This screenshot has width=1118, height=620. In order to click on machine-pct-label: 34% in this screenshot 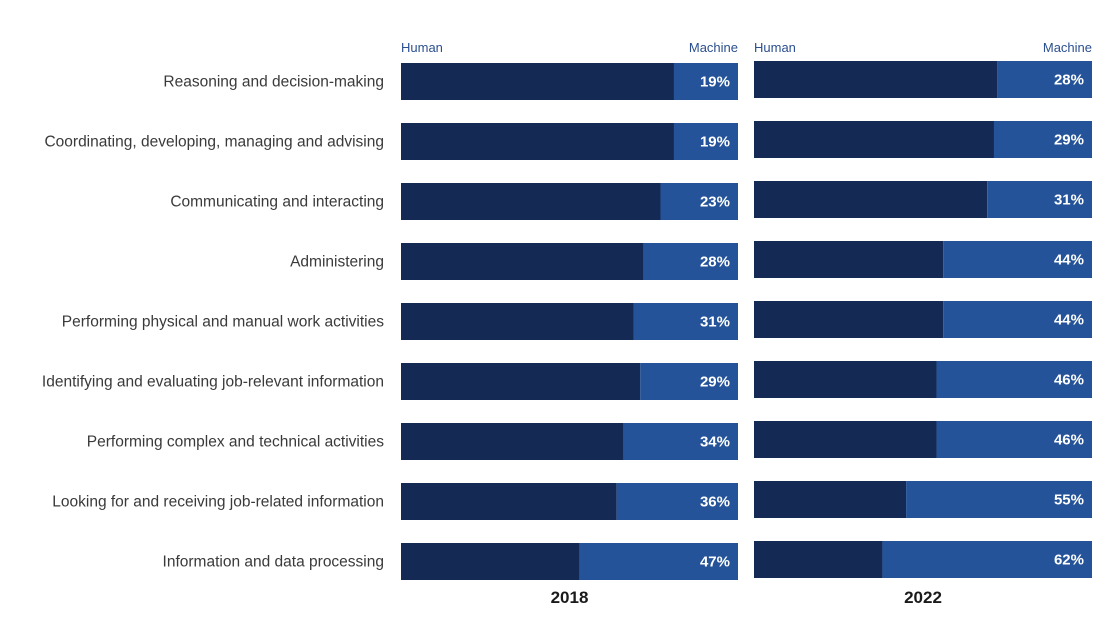, I will do `click(715, 442)`.